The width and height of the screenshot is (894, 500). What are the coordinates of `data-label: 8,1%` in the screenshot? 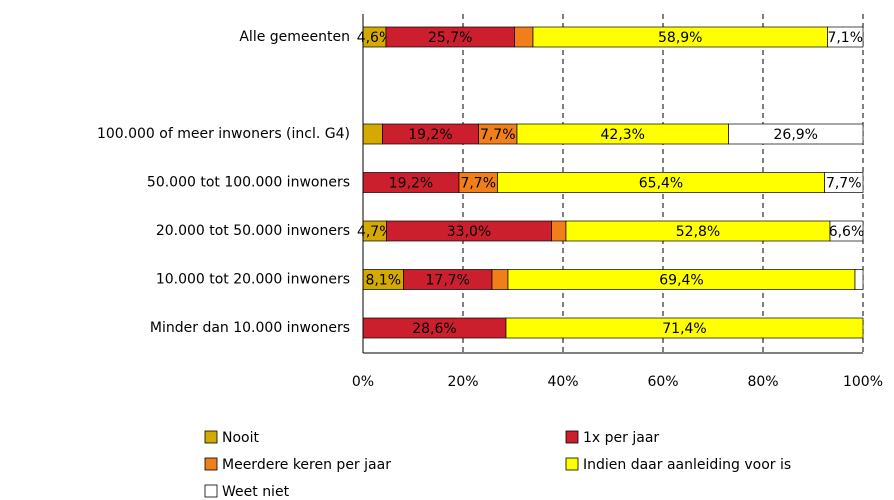 It's located at (383, 281).